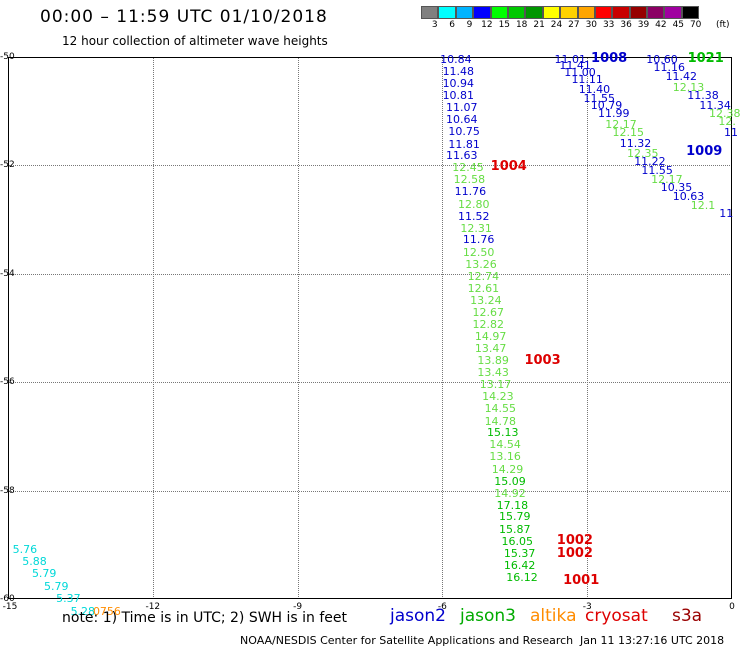 The width and height of the screenshot is (740, 650). Describe the element at coordinates (657, 170) in the screenshot. I see `wave-height-value: 11.55` at that location.